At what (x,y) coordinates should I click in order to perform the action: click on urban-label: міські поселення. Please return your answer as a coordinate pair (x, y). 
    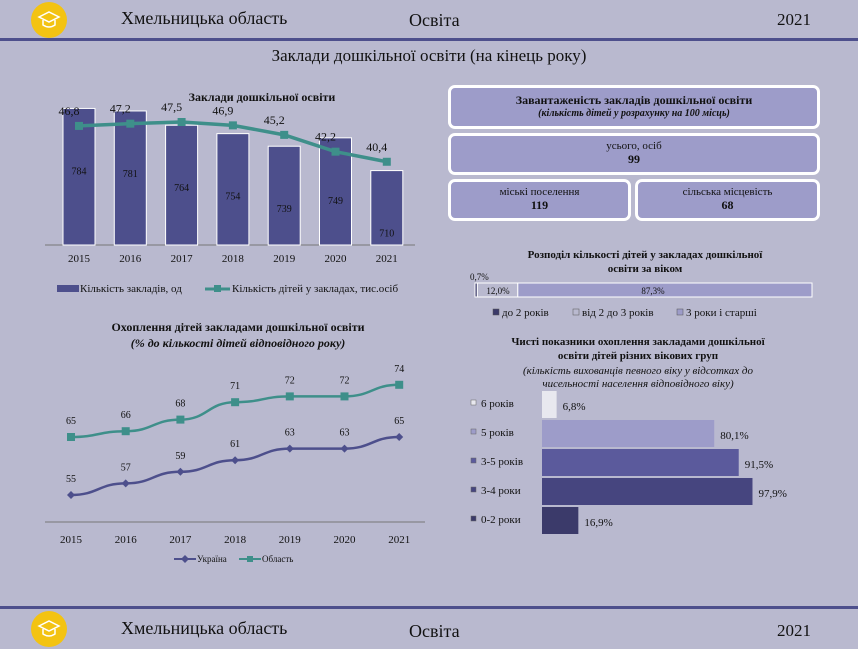
    Looking at the image, I should click on (539, 192).